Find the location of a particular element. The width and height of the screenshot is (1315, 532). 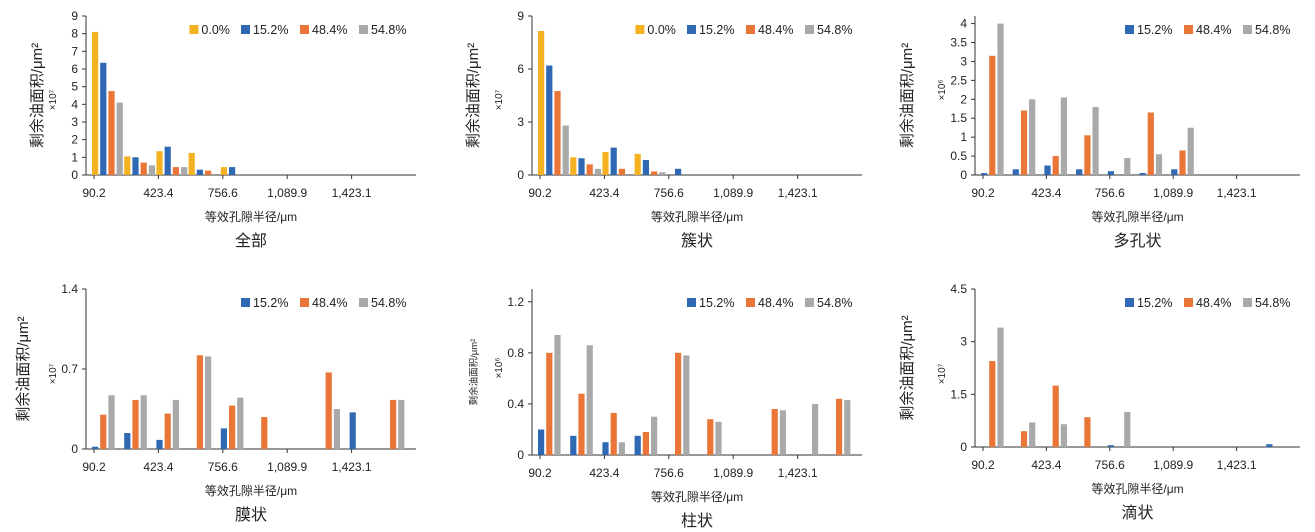

panel-caption: 滴状 is located at coordinates (1137, 513).